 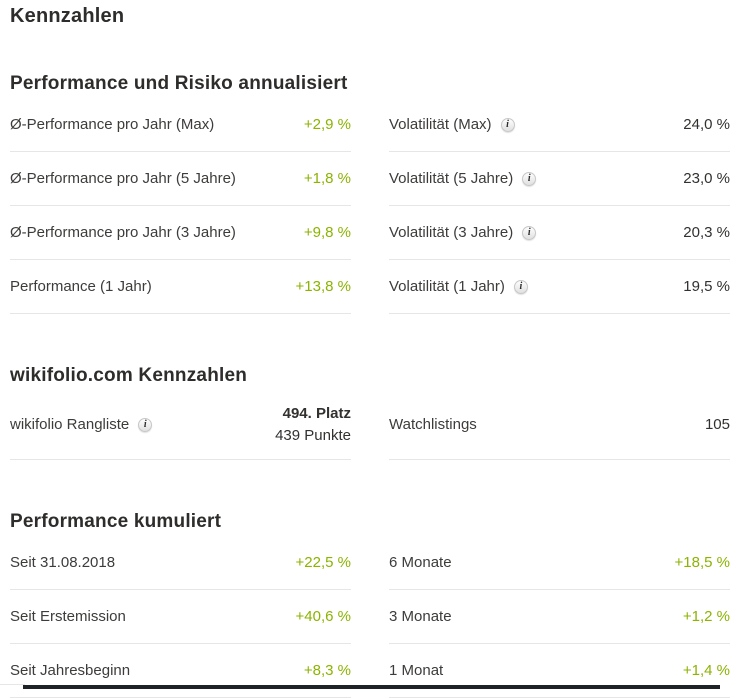 I want to click on metric-label: 3 Monate, so click(x=420, y=616).